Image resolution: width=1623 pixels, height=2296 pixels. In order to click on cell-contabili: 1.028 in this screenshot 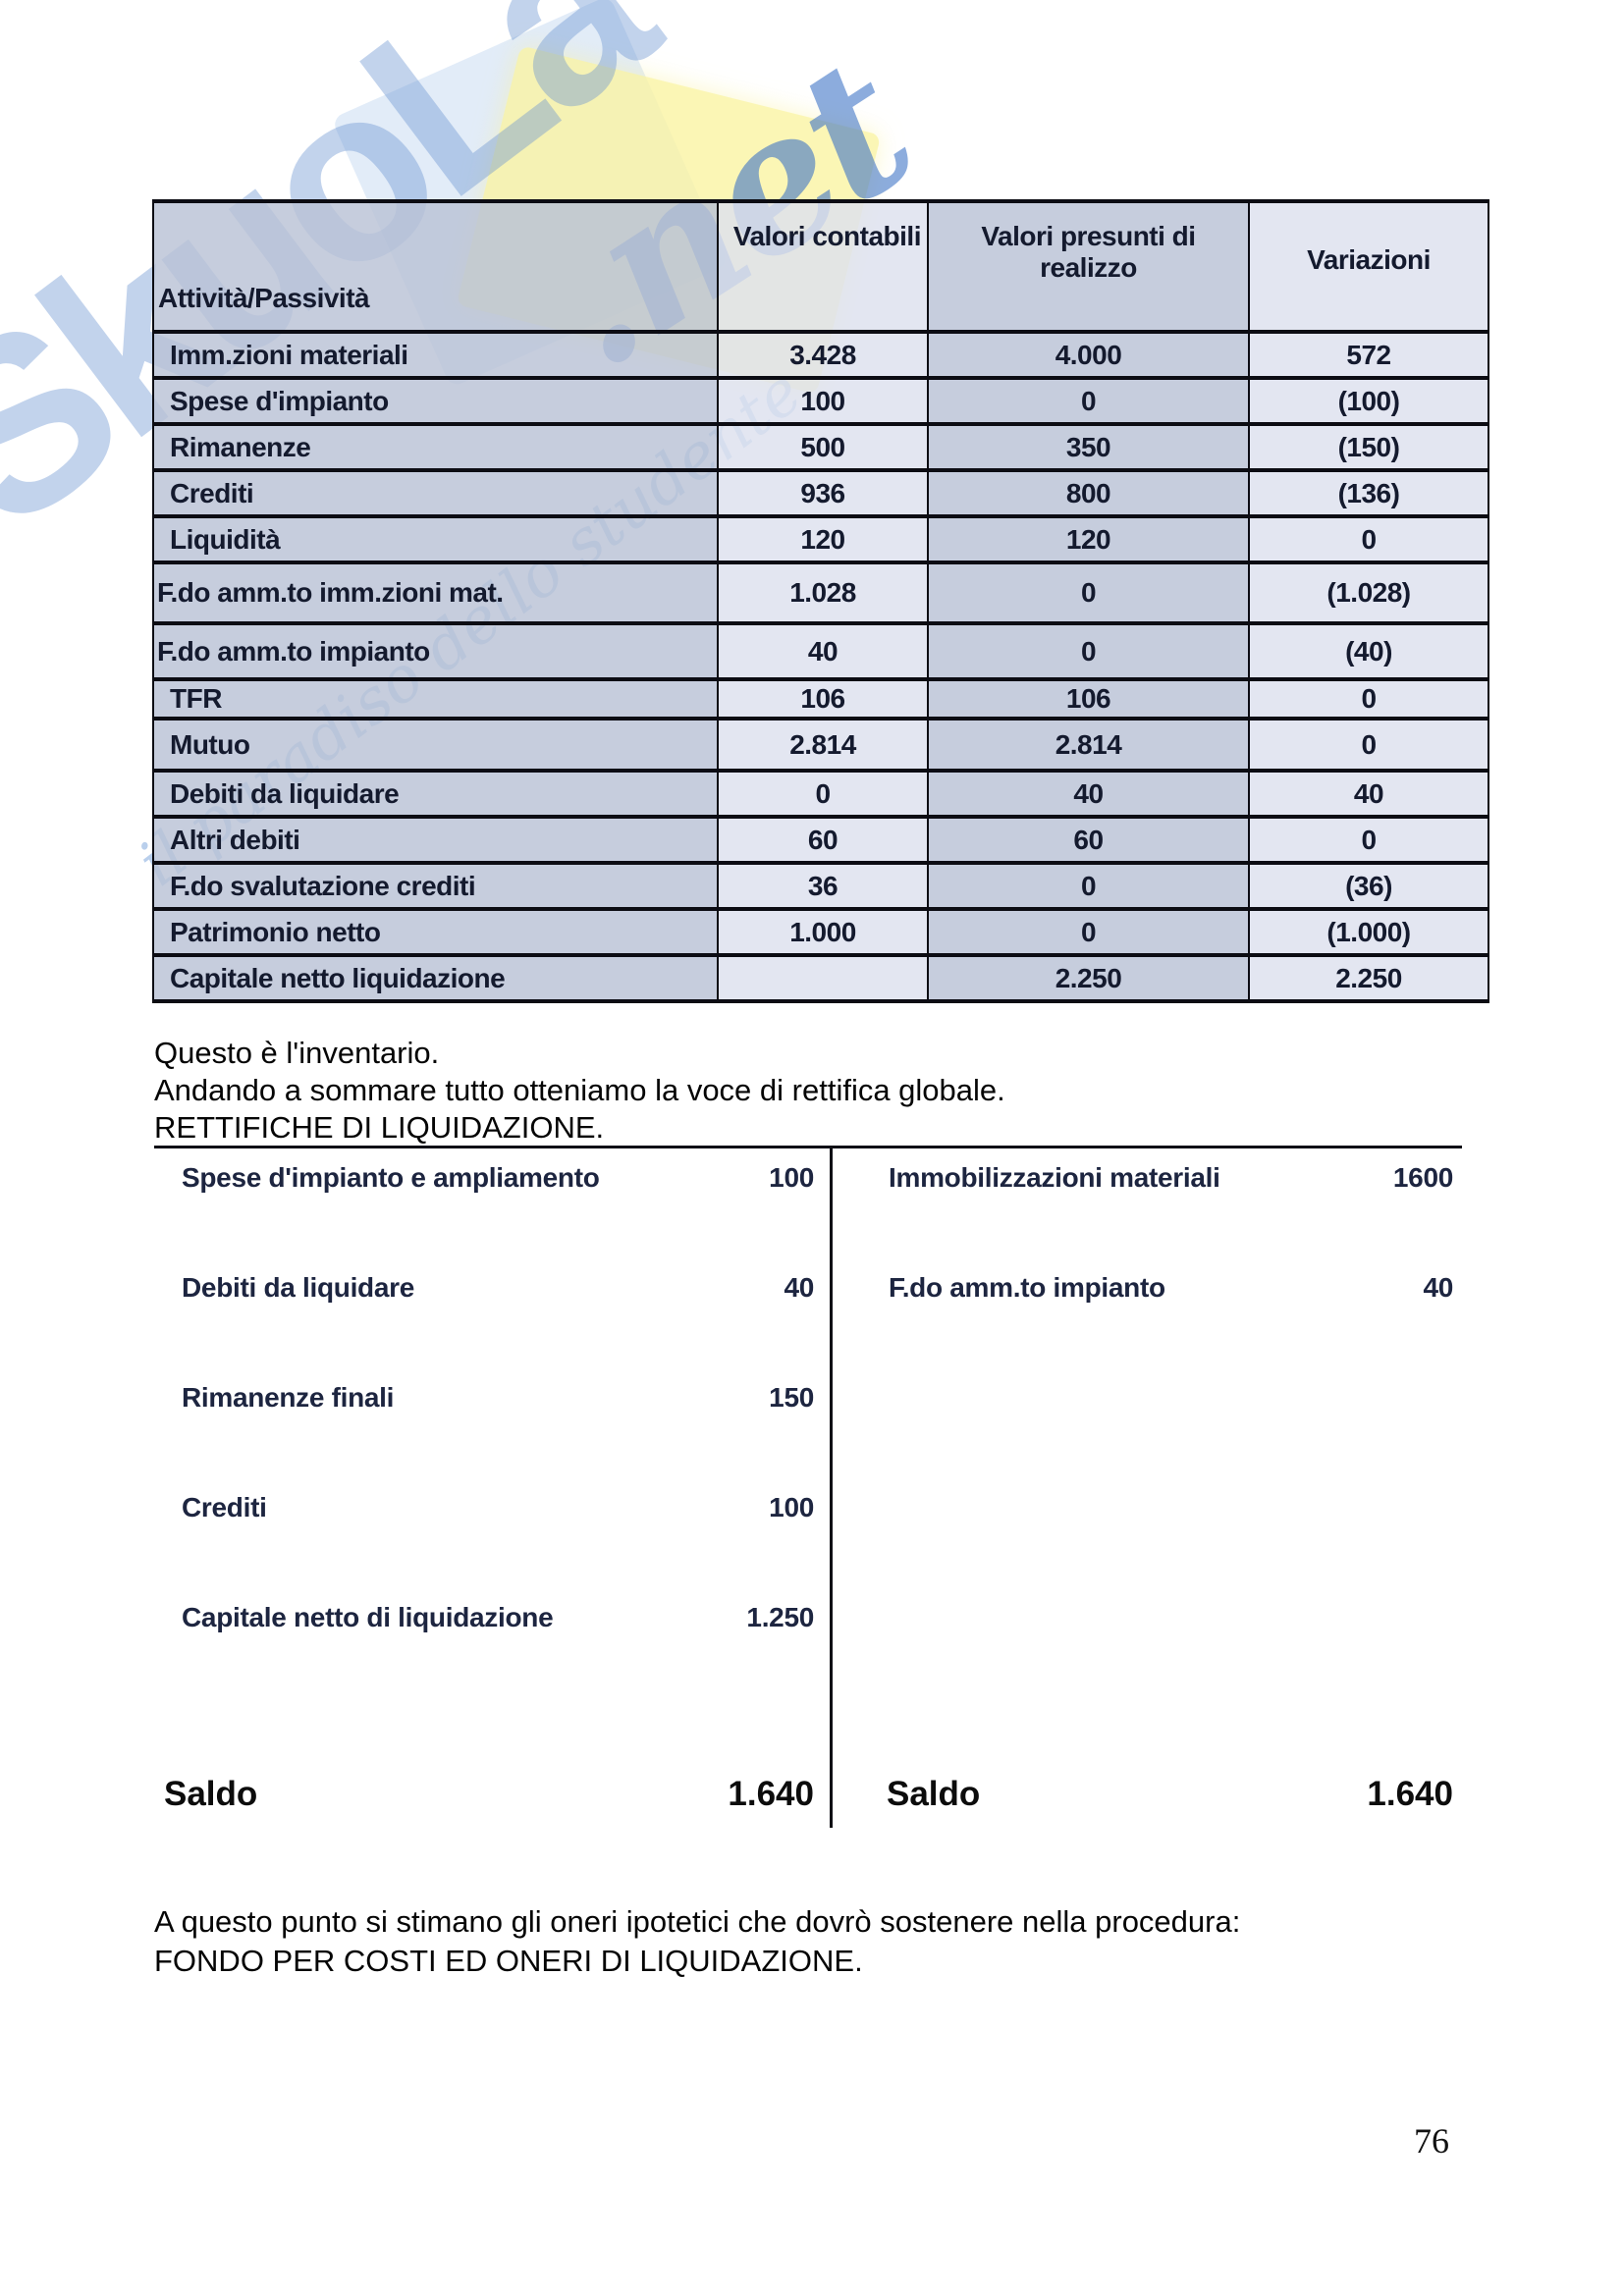, I will do `click(823, 593)`.